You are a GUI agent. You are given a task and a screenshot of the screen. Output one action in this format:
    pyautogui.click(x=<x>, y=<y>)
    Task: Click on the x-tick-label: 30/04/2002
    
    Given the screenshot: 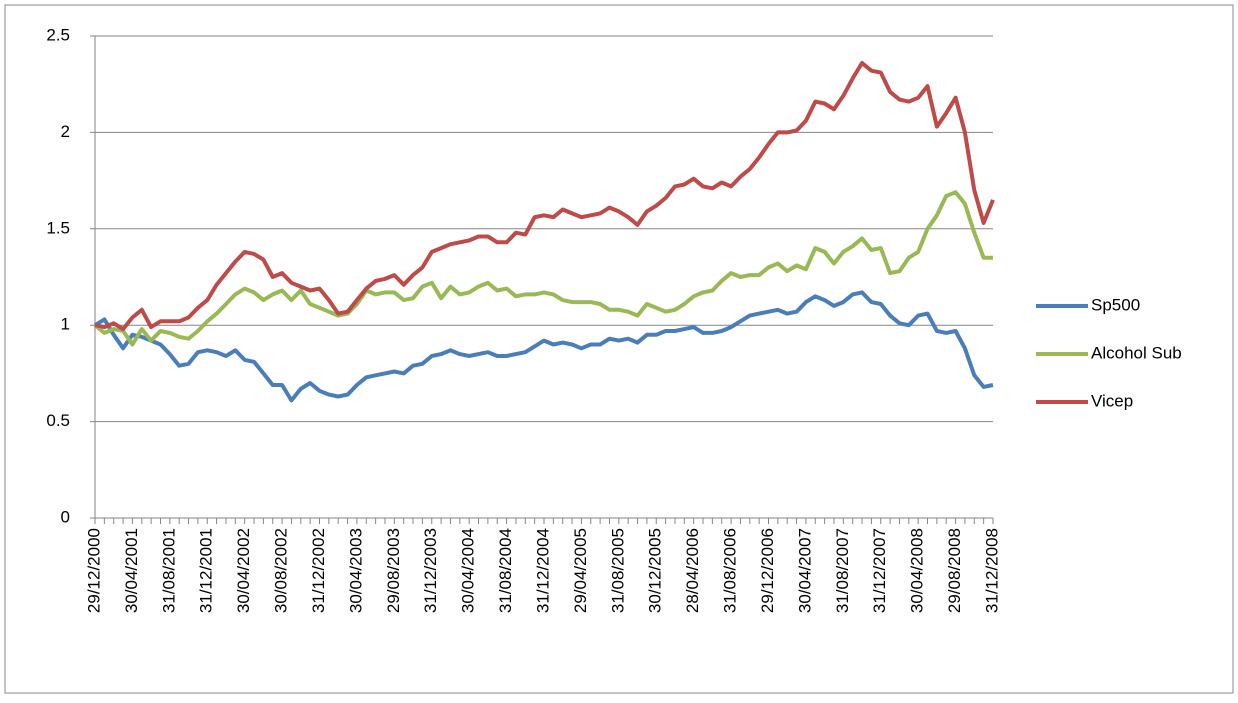 What is the action you would take?
    pyautogui.click(x=243, y=570)
    